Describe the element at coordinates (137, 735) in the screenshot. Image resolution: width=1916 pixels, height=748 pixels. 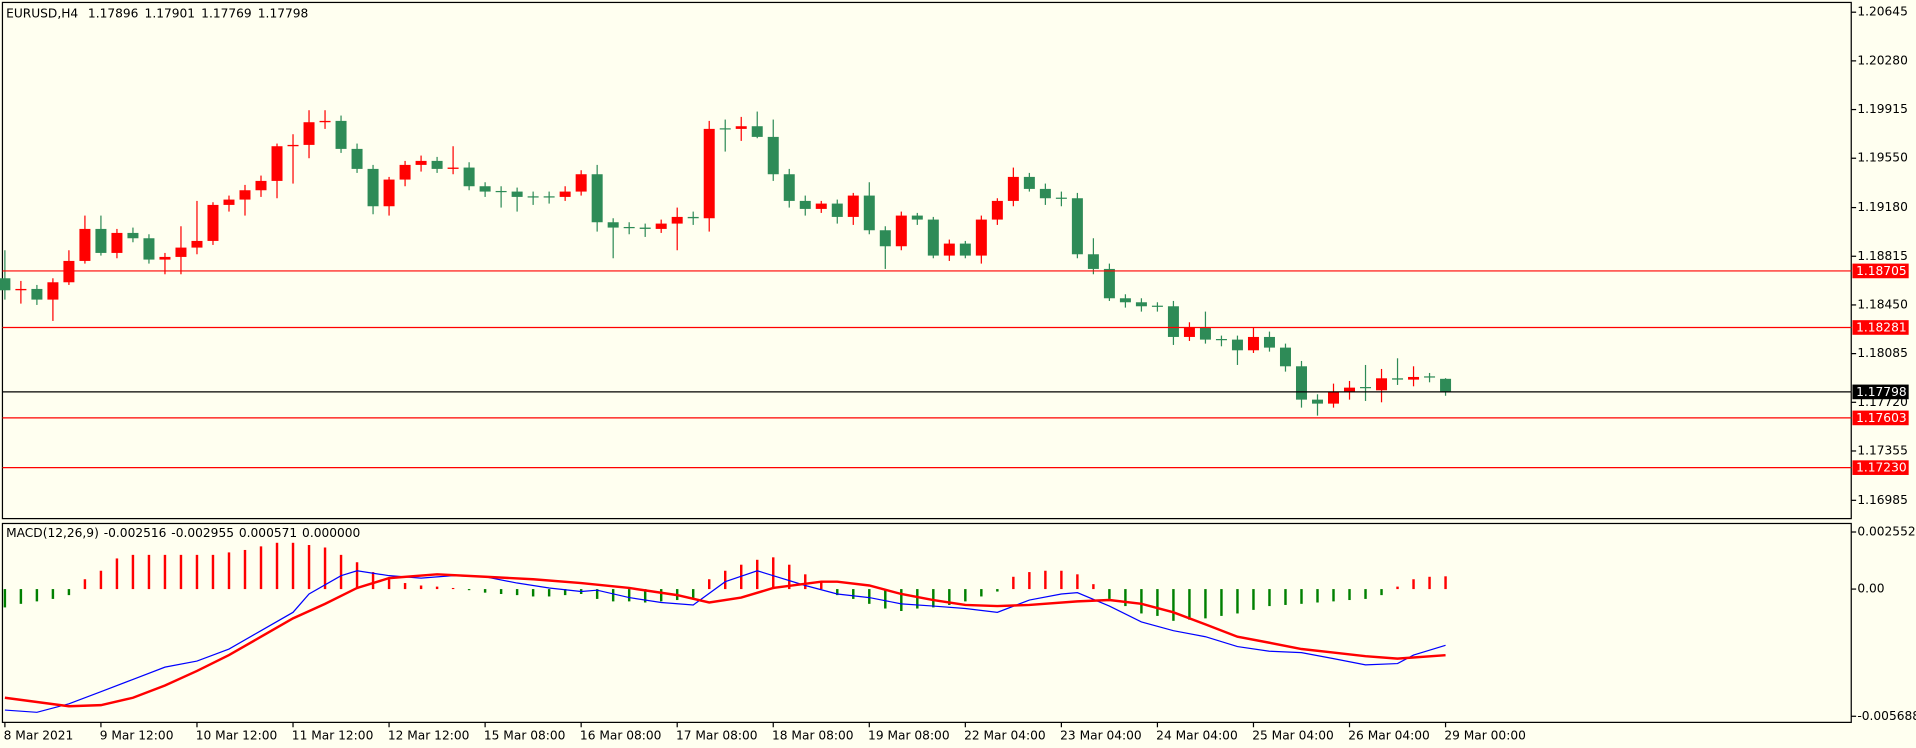
I see `x-tick-label: 9 Mar 12:00` at that location.